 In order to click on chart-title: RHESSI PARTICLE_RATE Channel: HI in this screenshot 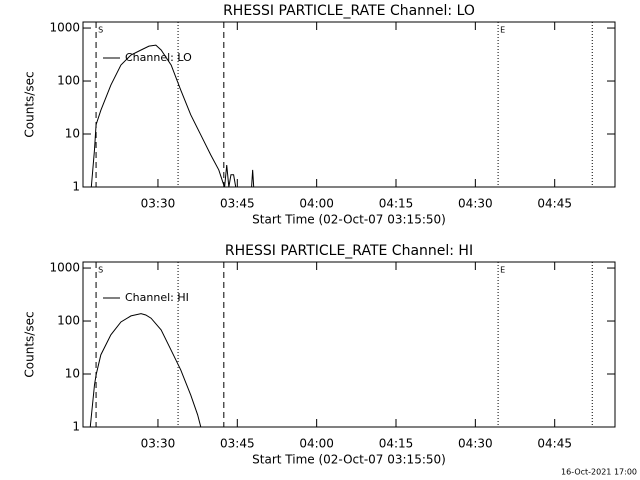, I will do `click(349, 251)`.